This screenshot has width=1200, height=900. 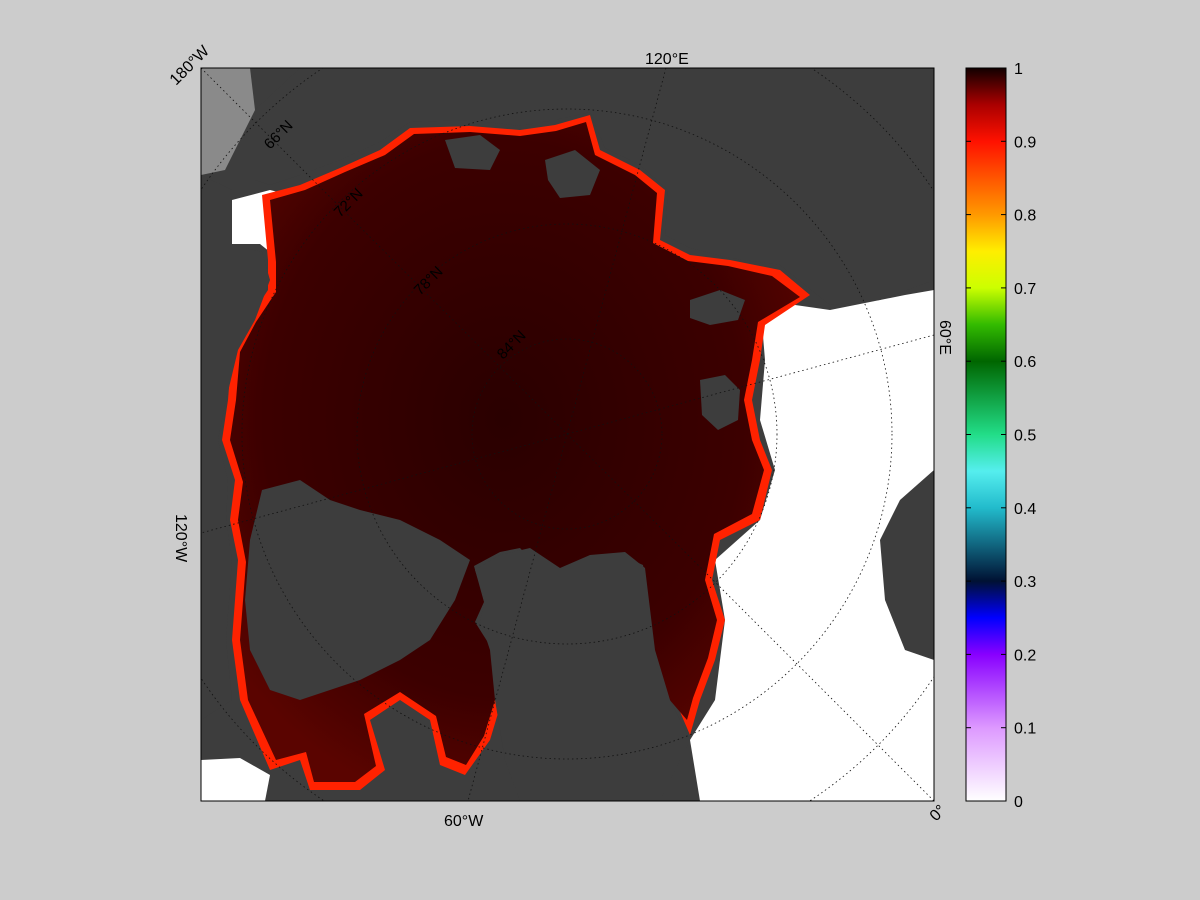 I want to click on colorbar-tick-label: 0.8, so click(x=1025, y=216).